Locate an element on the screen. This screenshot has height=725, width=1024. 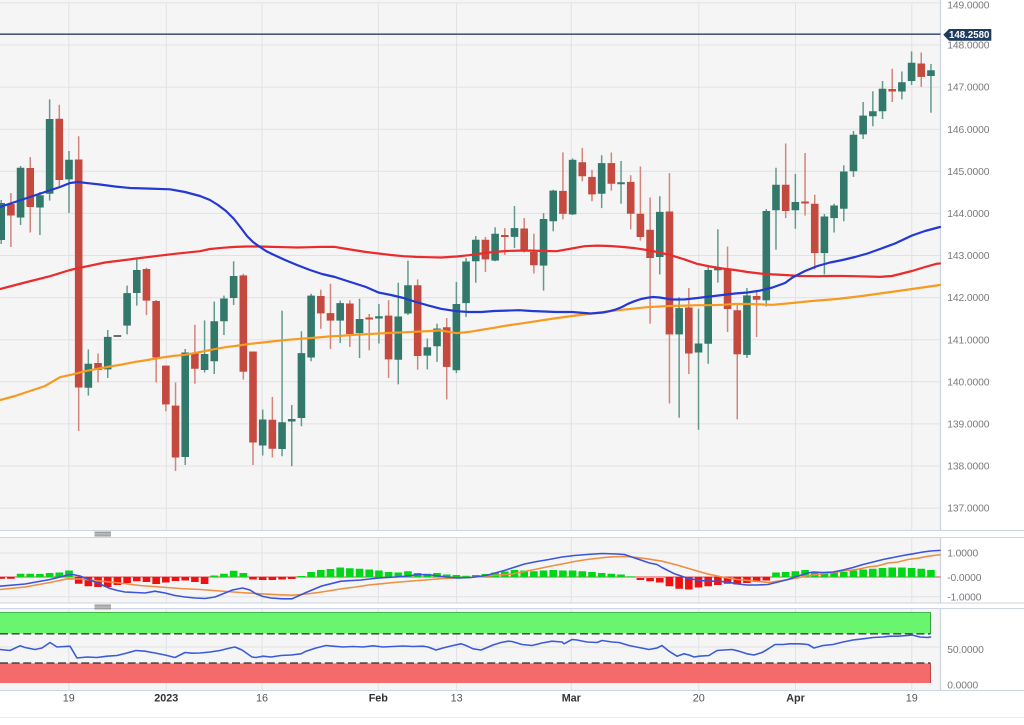
svg-text: Feb is located at coordinates (379, 699).